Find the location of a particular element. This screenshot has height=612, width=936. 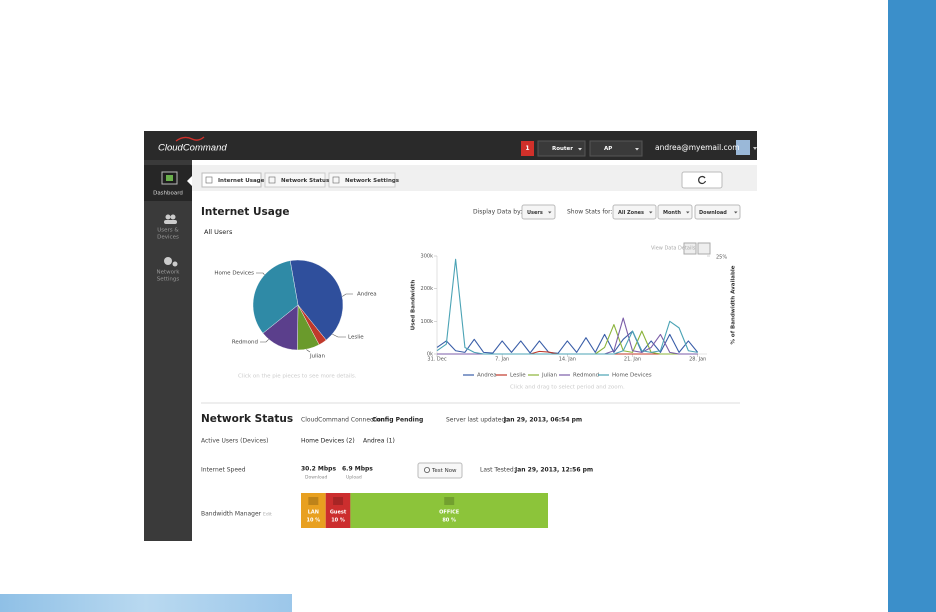

period-dropdown is located at coordinates (675, 212).